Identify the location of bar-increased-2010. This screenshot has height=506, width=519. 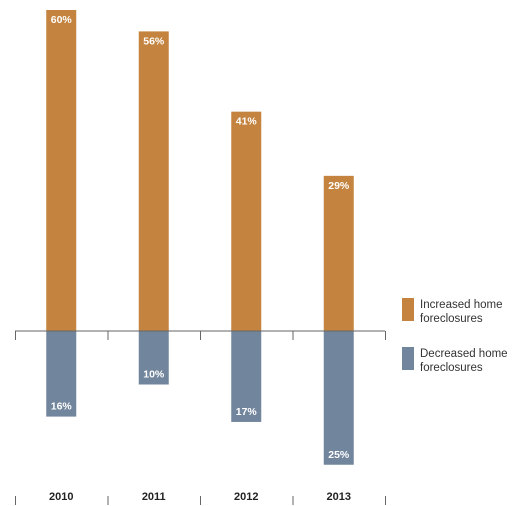
(61, 170).